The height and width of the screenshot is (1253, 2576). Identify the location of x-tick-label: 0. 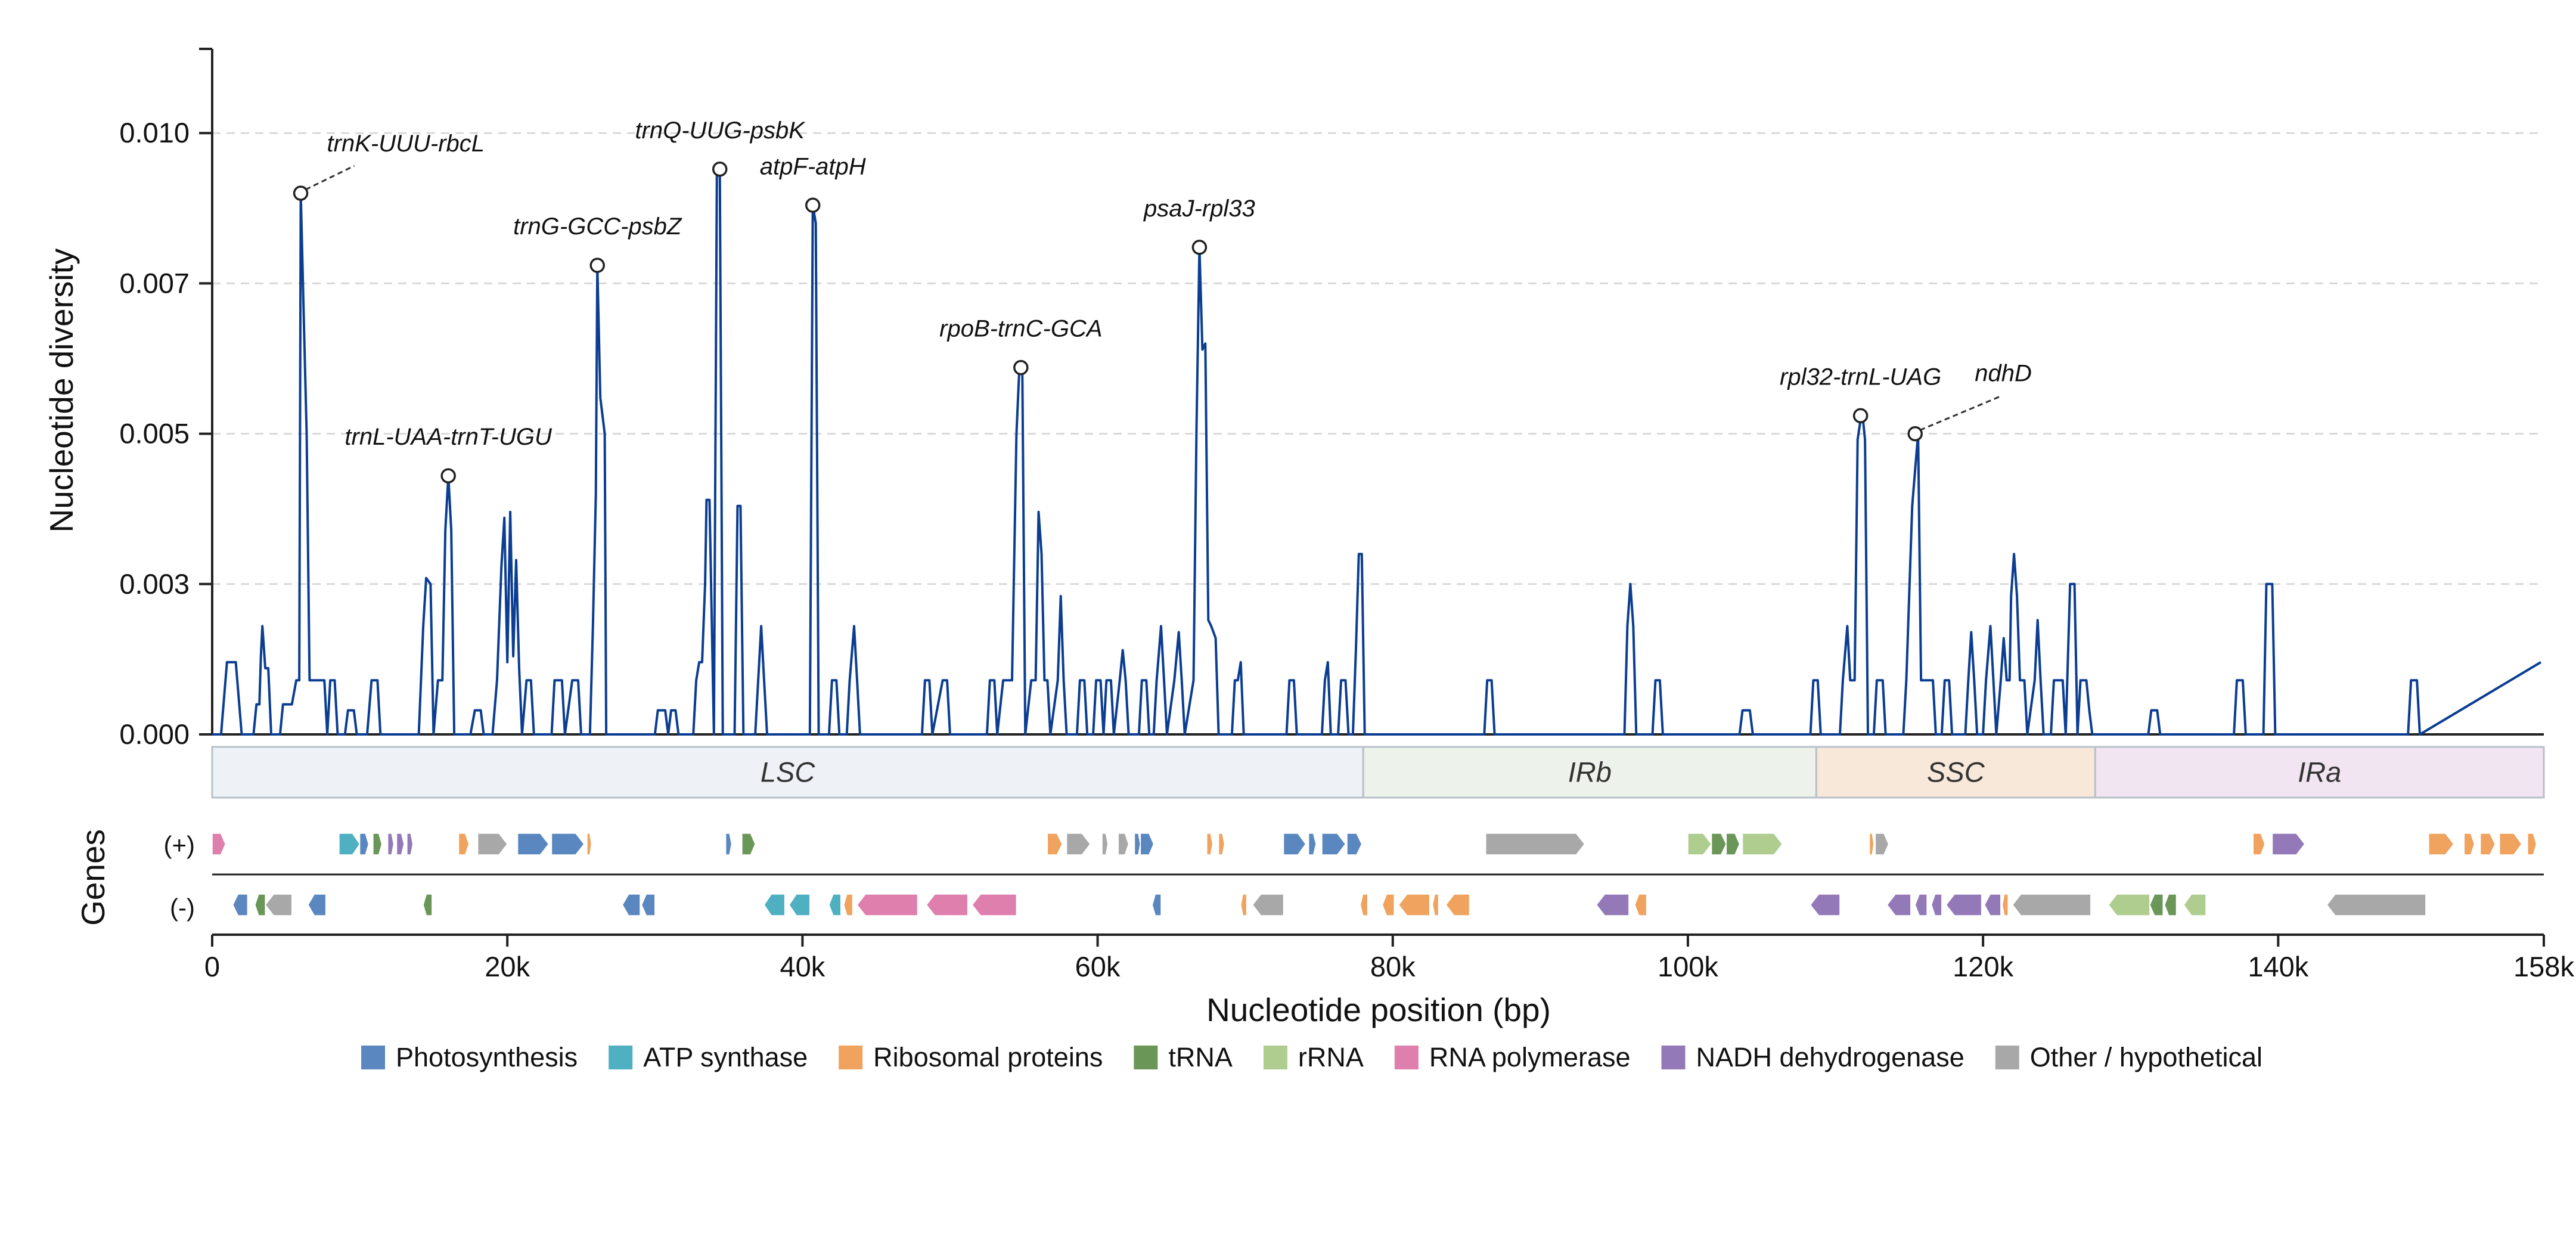
(212, 966).